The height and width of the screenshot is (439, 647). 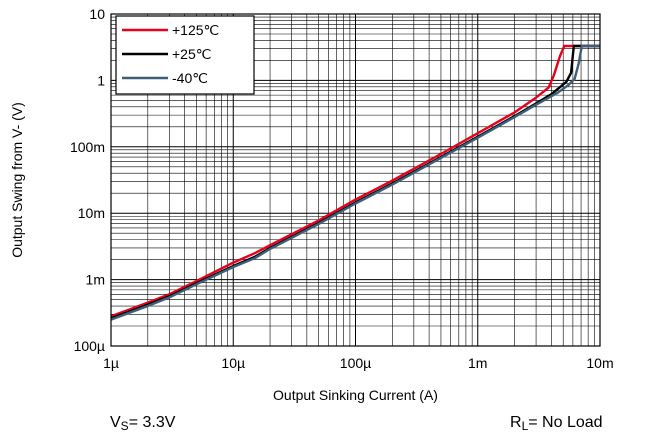 What do you see at coordinates (124, 426) in the screenshot?
I see `supply-sub: S` at bounding box center [124, 426].